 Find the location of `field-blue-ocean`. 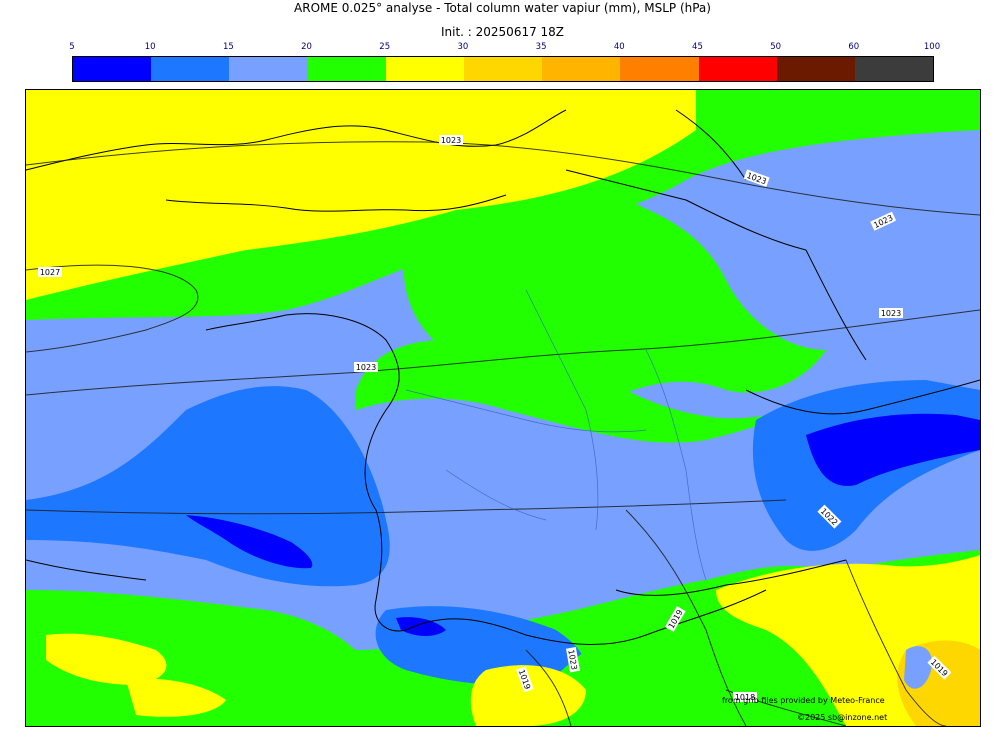

field-blue-ocean is located at coordinates (208, 486).